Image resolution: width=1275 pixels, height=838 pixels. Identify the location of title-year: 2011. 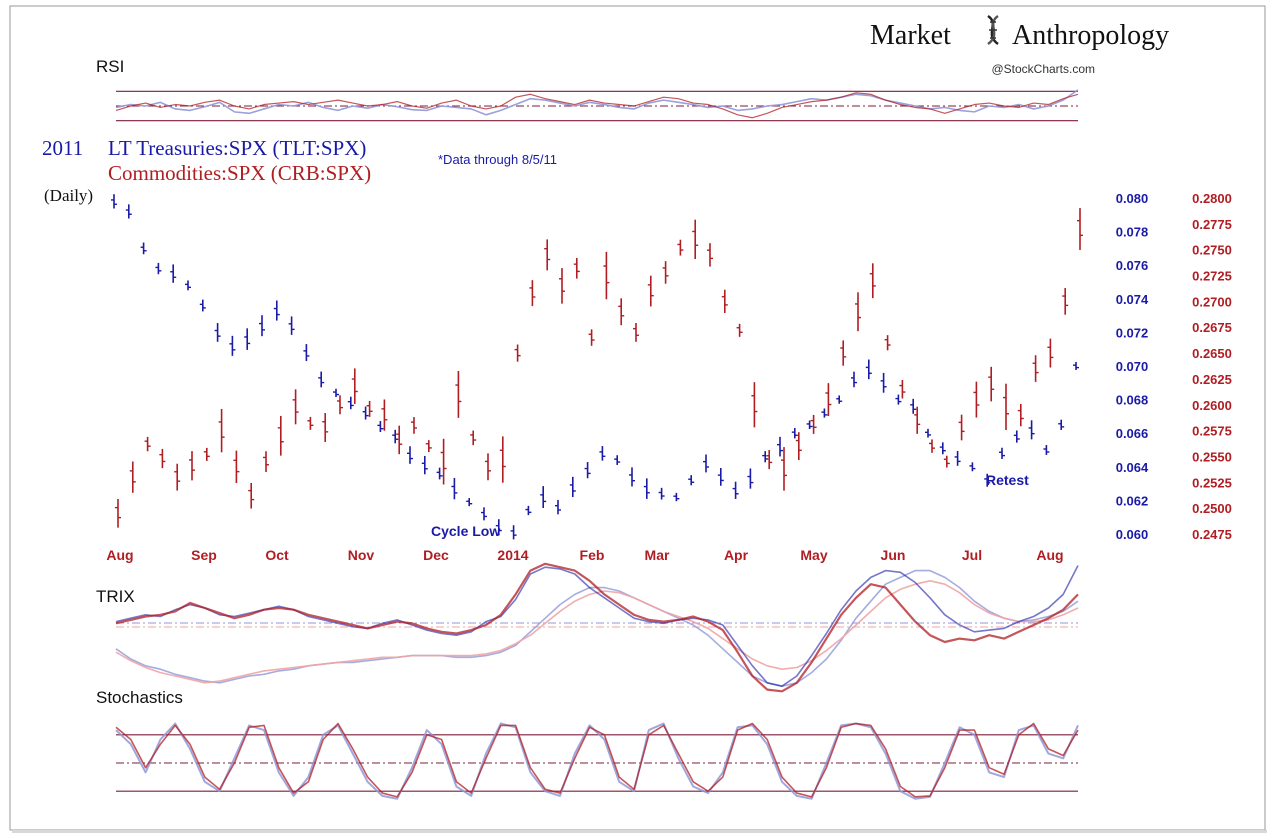
(62, 148).